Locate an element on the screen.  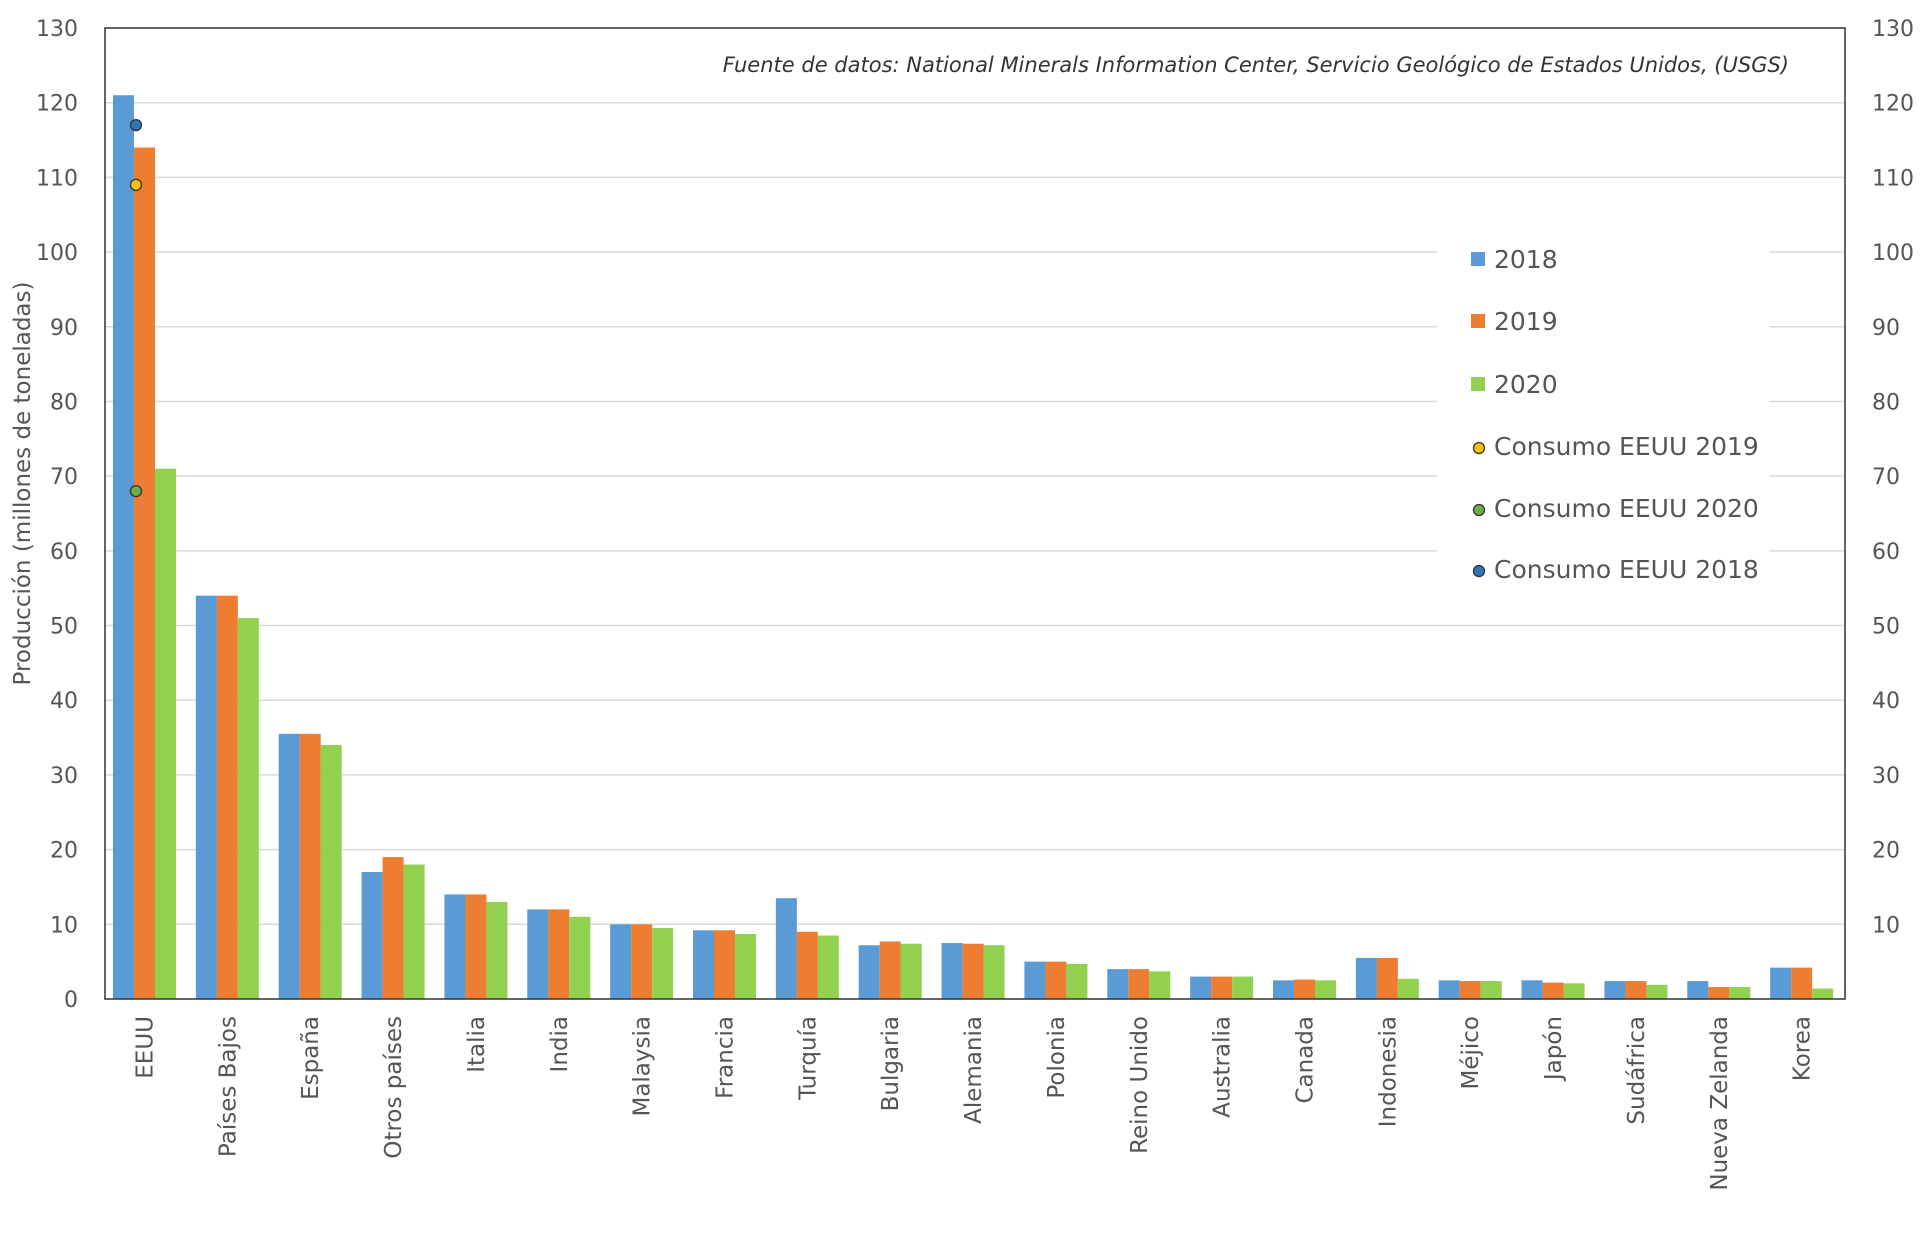
left-tick-label: 70 is located at coordinates (64, 477).